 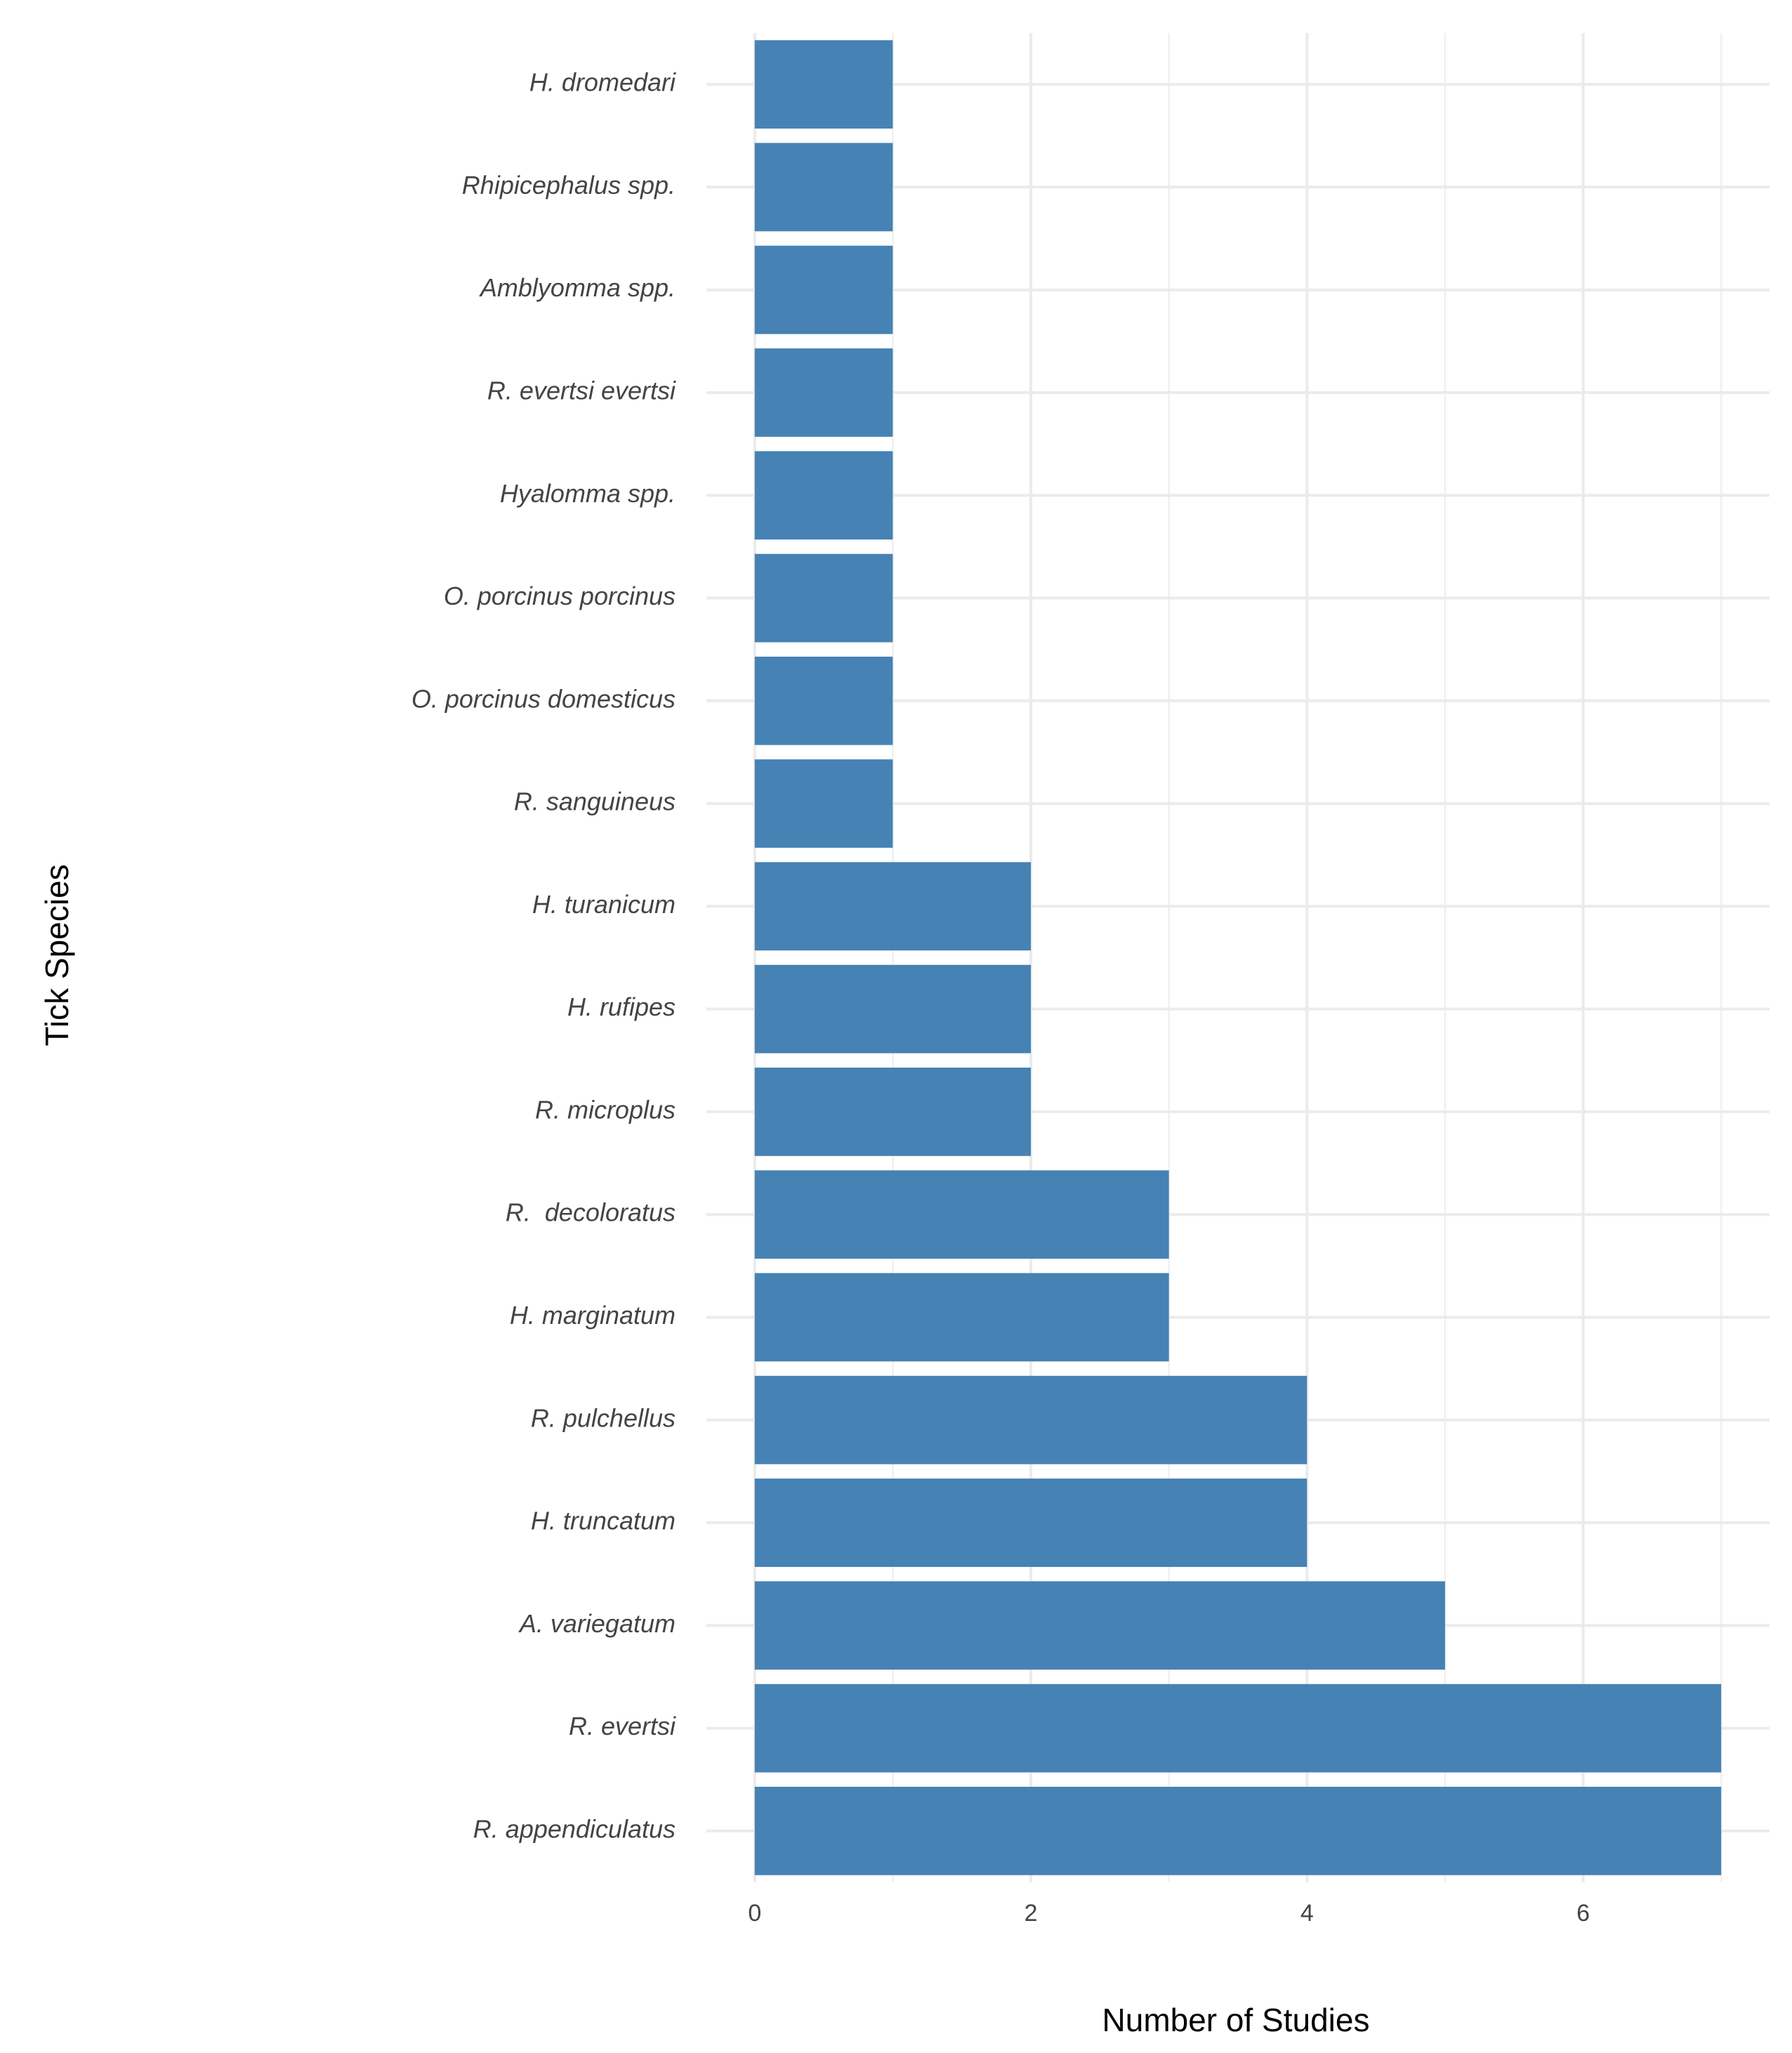 What do you see at coordinates (605, 1109) in the screenshot?
I see `y-tick-label: R. microplus` at bounding box center [605, 1109].